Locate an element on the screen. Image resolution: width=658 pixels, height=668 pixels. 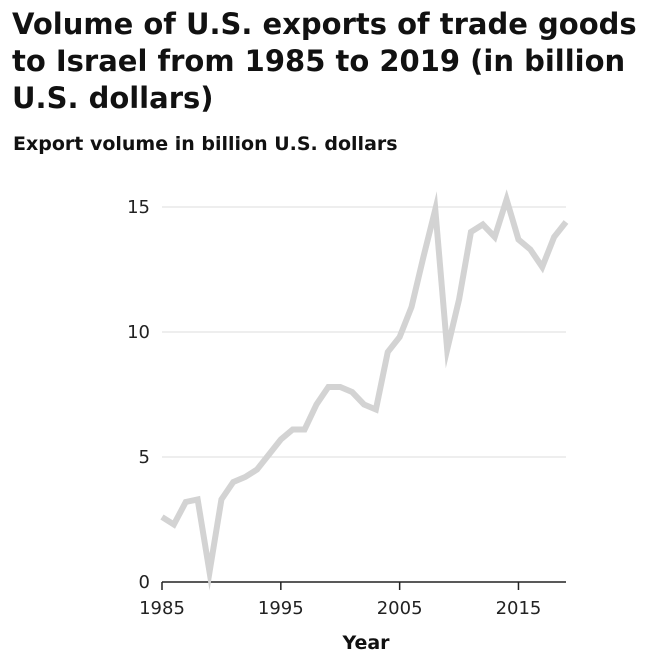
x-axis-label: Year is located at coordinates (366, 643).